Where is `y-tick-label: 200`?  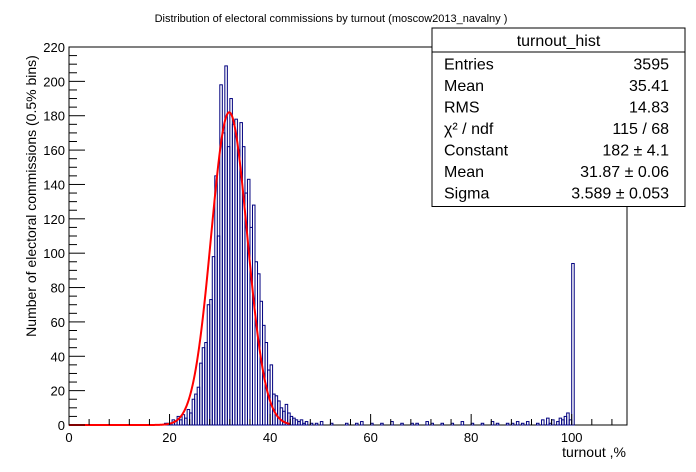 y-tick-label: 200 is located at coordinates (54, 81).